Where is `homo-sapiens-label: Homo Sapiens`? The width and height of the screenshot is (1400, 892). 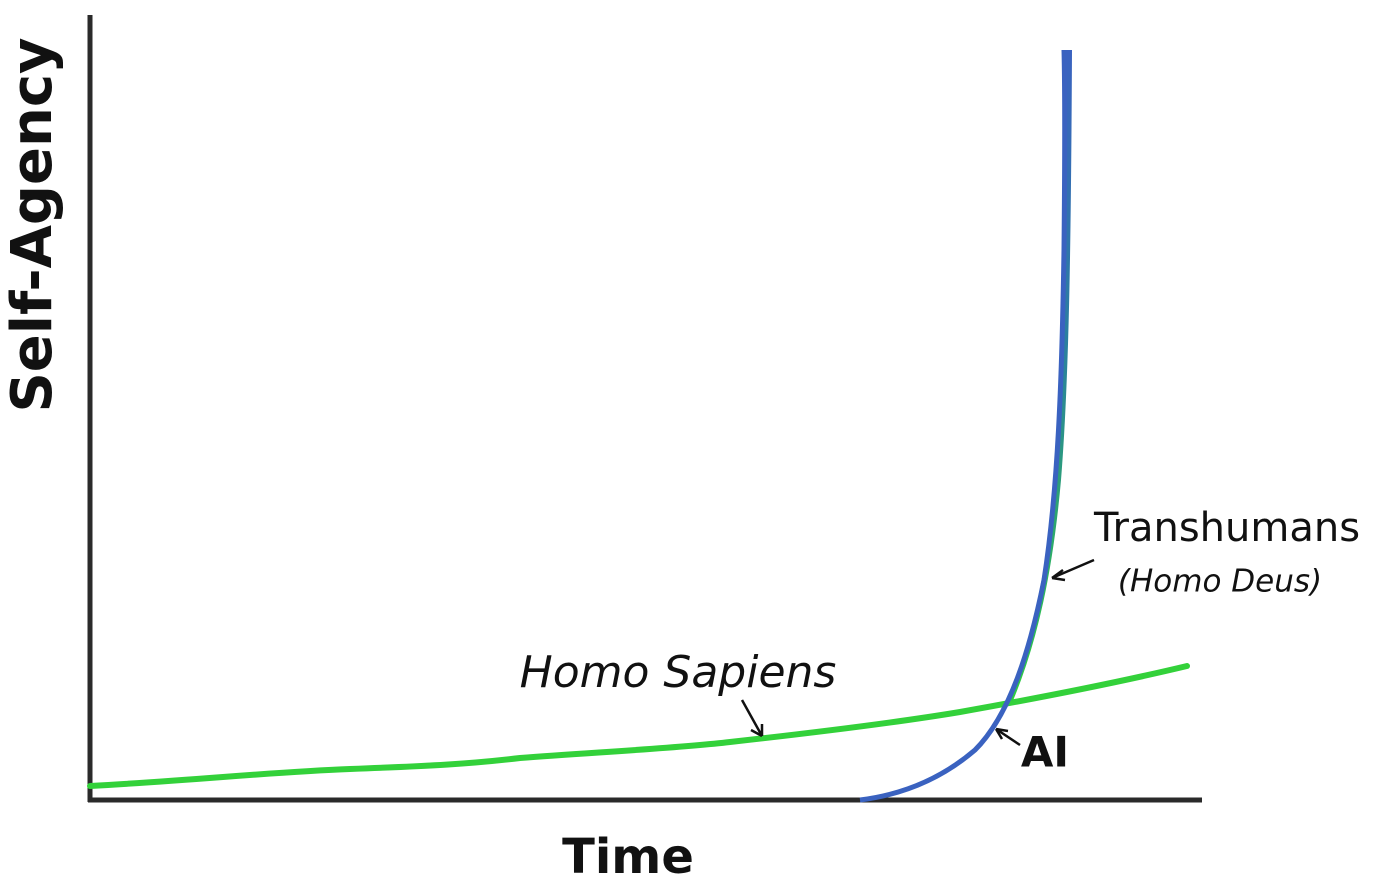
homo-sapiens-label: Homo Sapiens is located at coordinates (678, 672).